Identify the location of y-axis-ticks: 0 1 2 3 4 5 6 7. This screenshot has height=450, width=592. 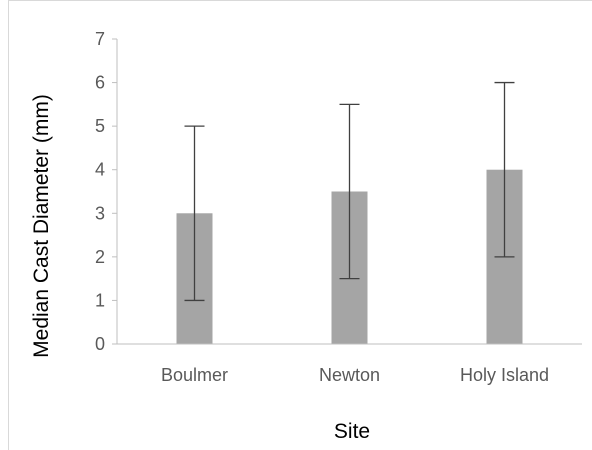
(106, 191).